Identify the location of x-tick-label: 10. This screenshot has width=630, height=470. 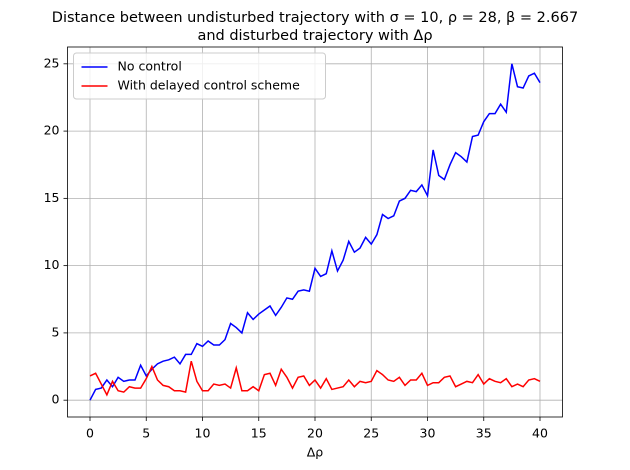
(203, 433).